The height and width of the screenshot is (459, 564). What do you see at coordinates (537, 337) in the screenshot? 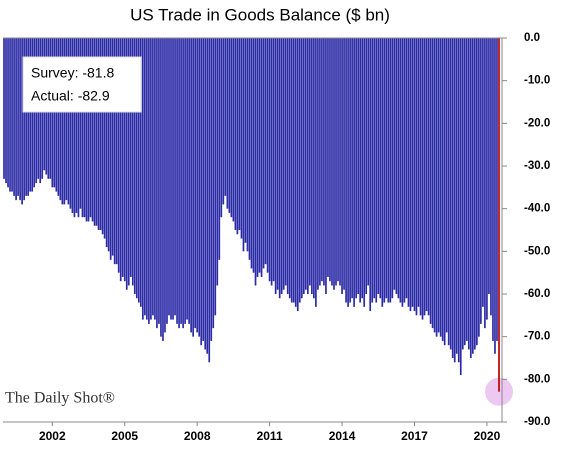
I see `y-tick-label: -70.0` at bounding box center [537, 337].